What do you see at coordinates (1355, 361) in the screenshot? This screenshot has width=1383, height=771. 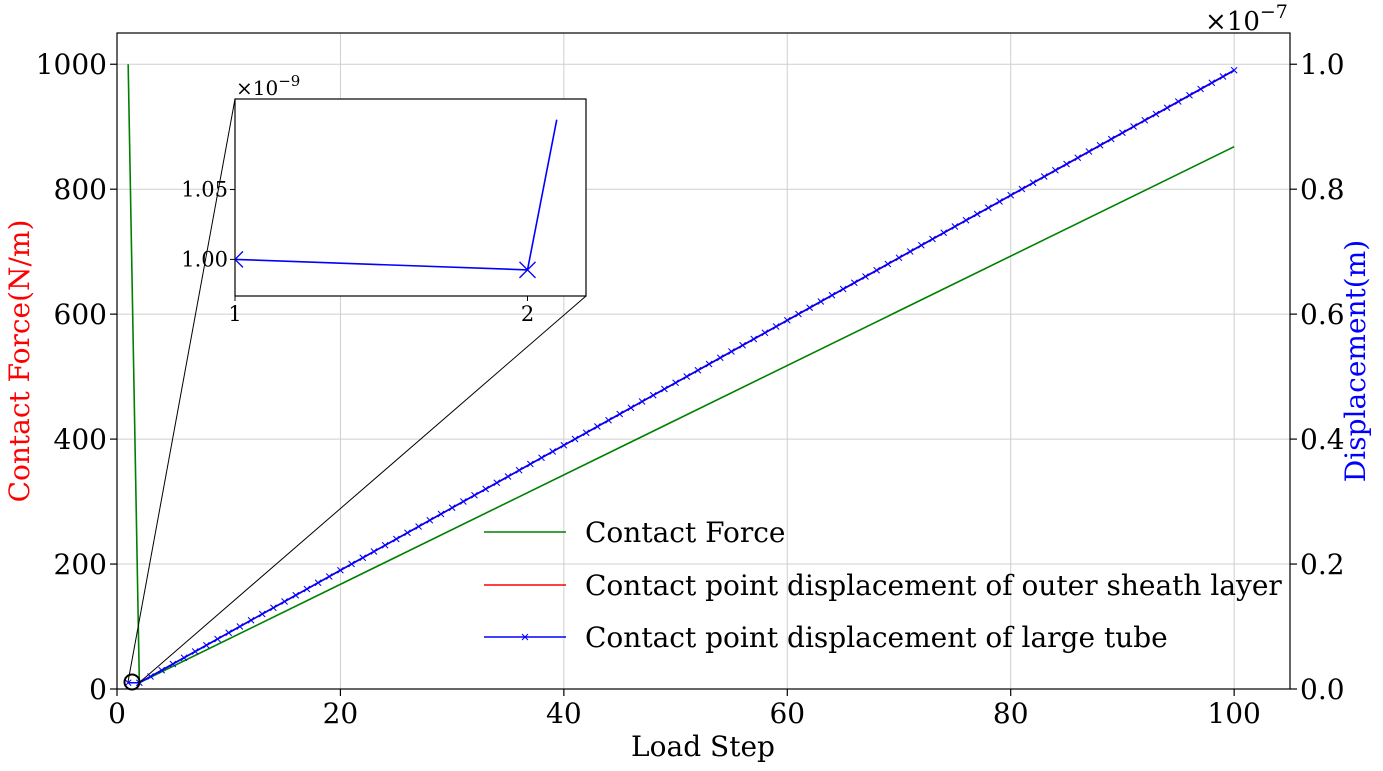 I see `y-axis-right-title: Displacement(m)` at bounding box center [1355, 361].